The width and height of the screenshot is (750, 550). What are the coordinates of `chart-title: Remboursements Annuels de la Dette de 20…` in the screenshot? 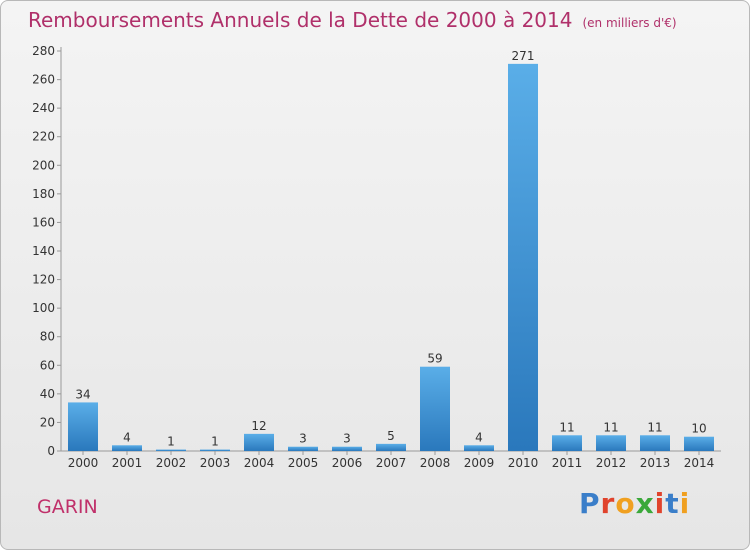 It's located at (352, 20).